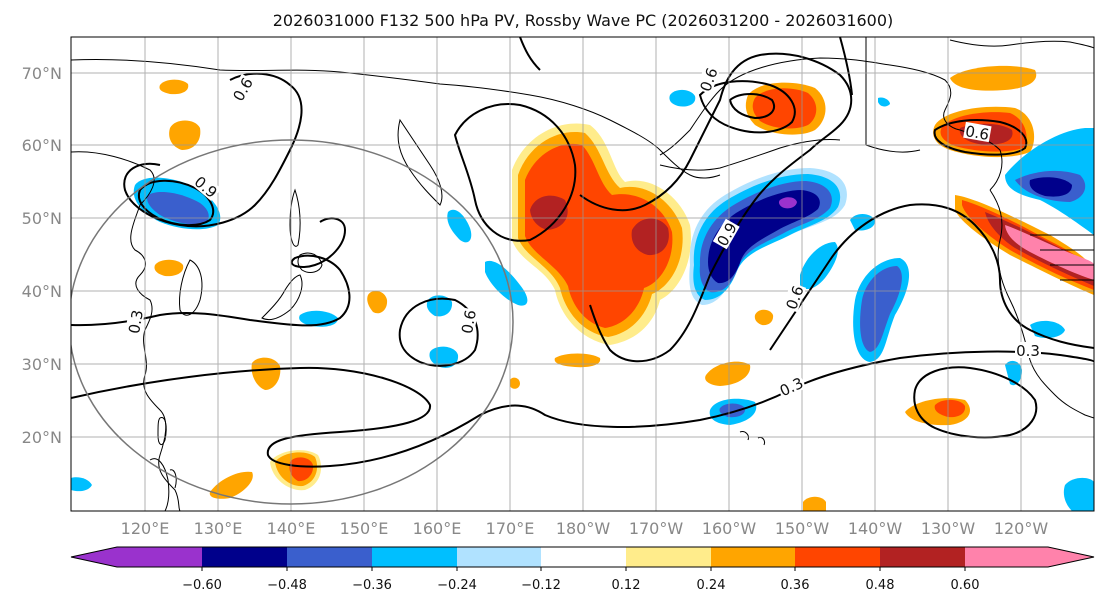 The height and width of the screenshot is (604, 1105). What do you see at coordinates (716, 207) in the screenshot?
I see `pv-contour-0.6-pacific-trough` at bounding box center [716, 207].